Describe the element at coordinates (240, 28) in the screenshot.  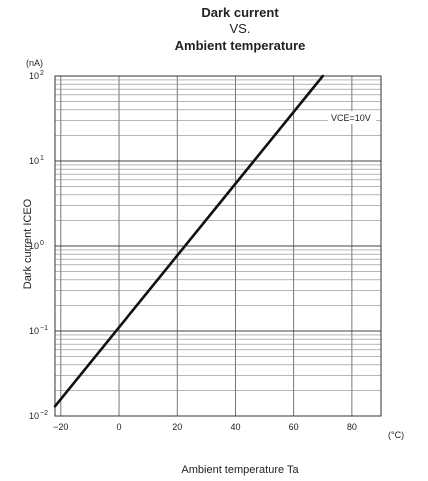
I see `chart-title-line-2: VS.` at that location.